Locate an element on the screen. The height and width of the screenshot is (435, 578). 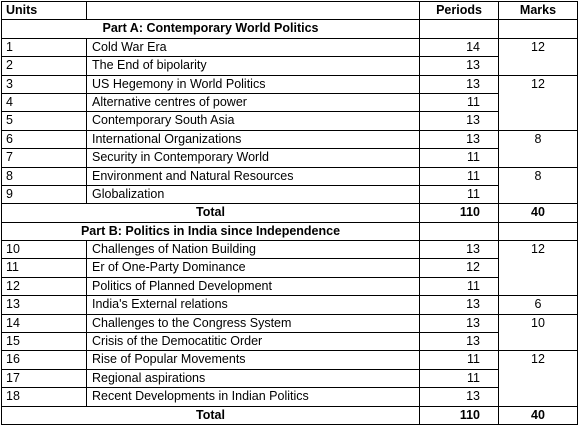
unit-row: 1 Cold War Era 14 12 is located at coordinates (289, 56).